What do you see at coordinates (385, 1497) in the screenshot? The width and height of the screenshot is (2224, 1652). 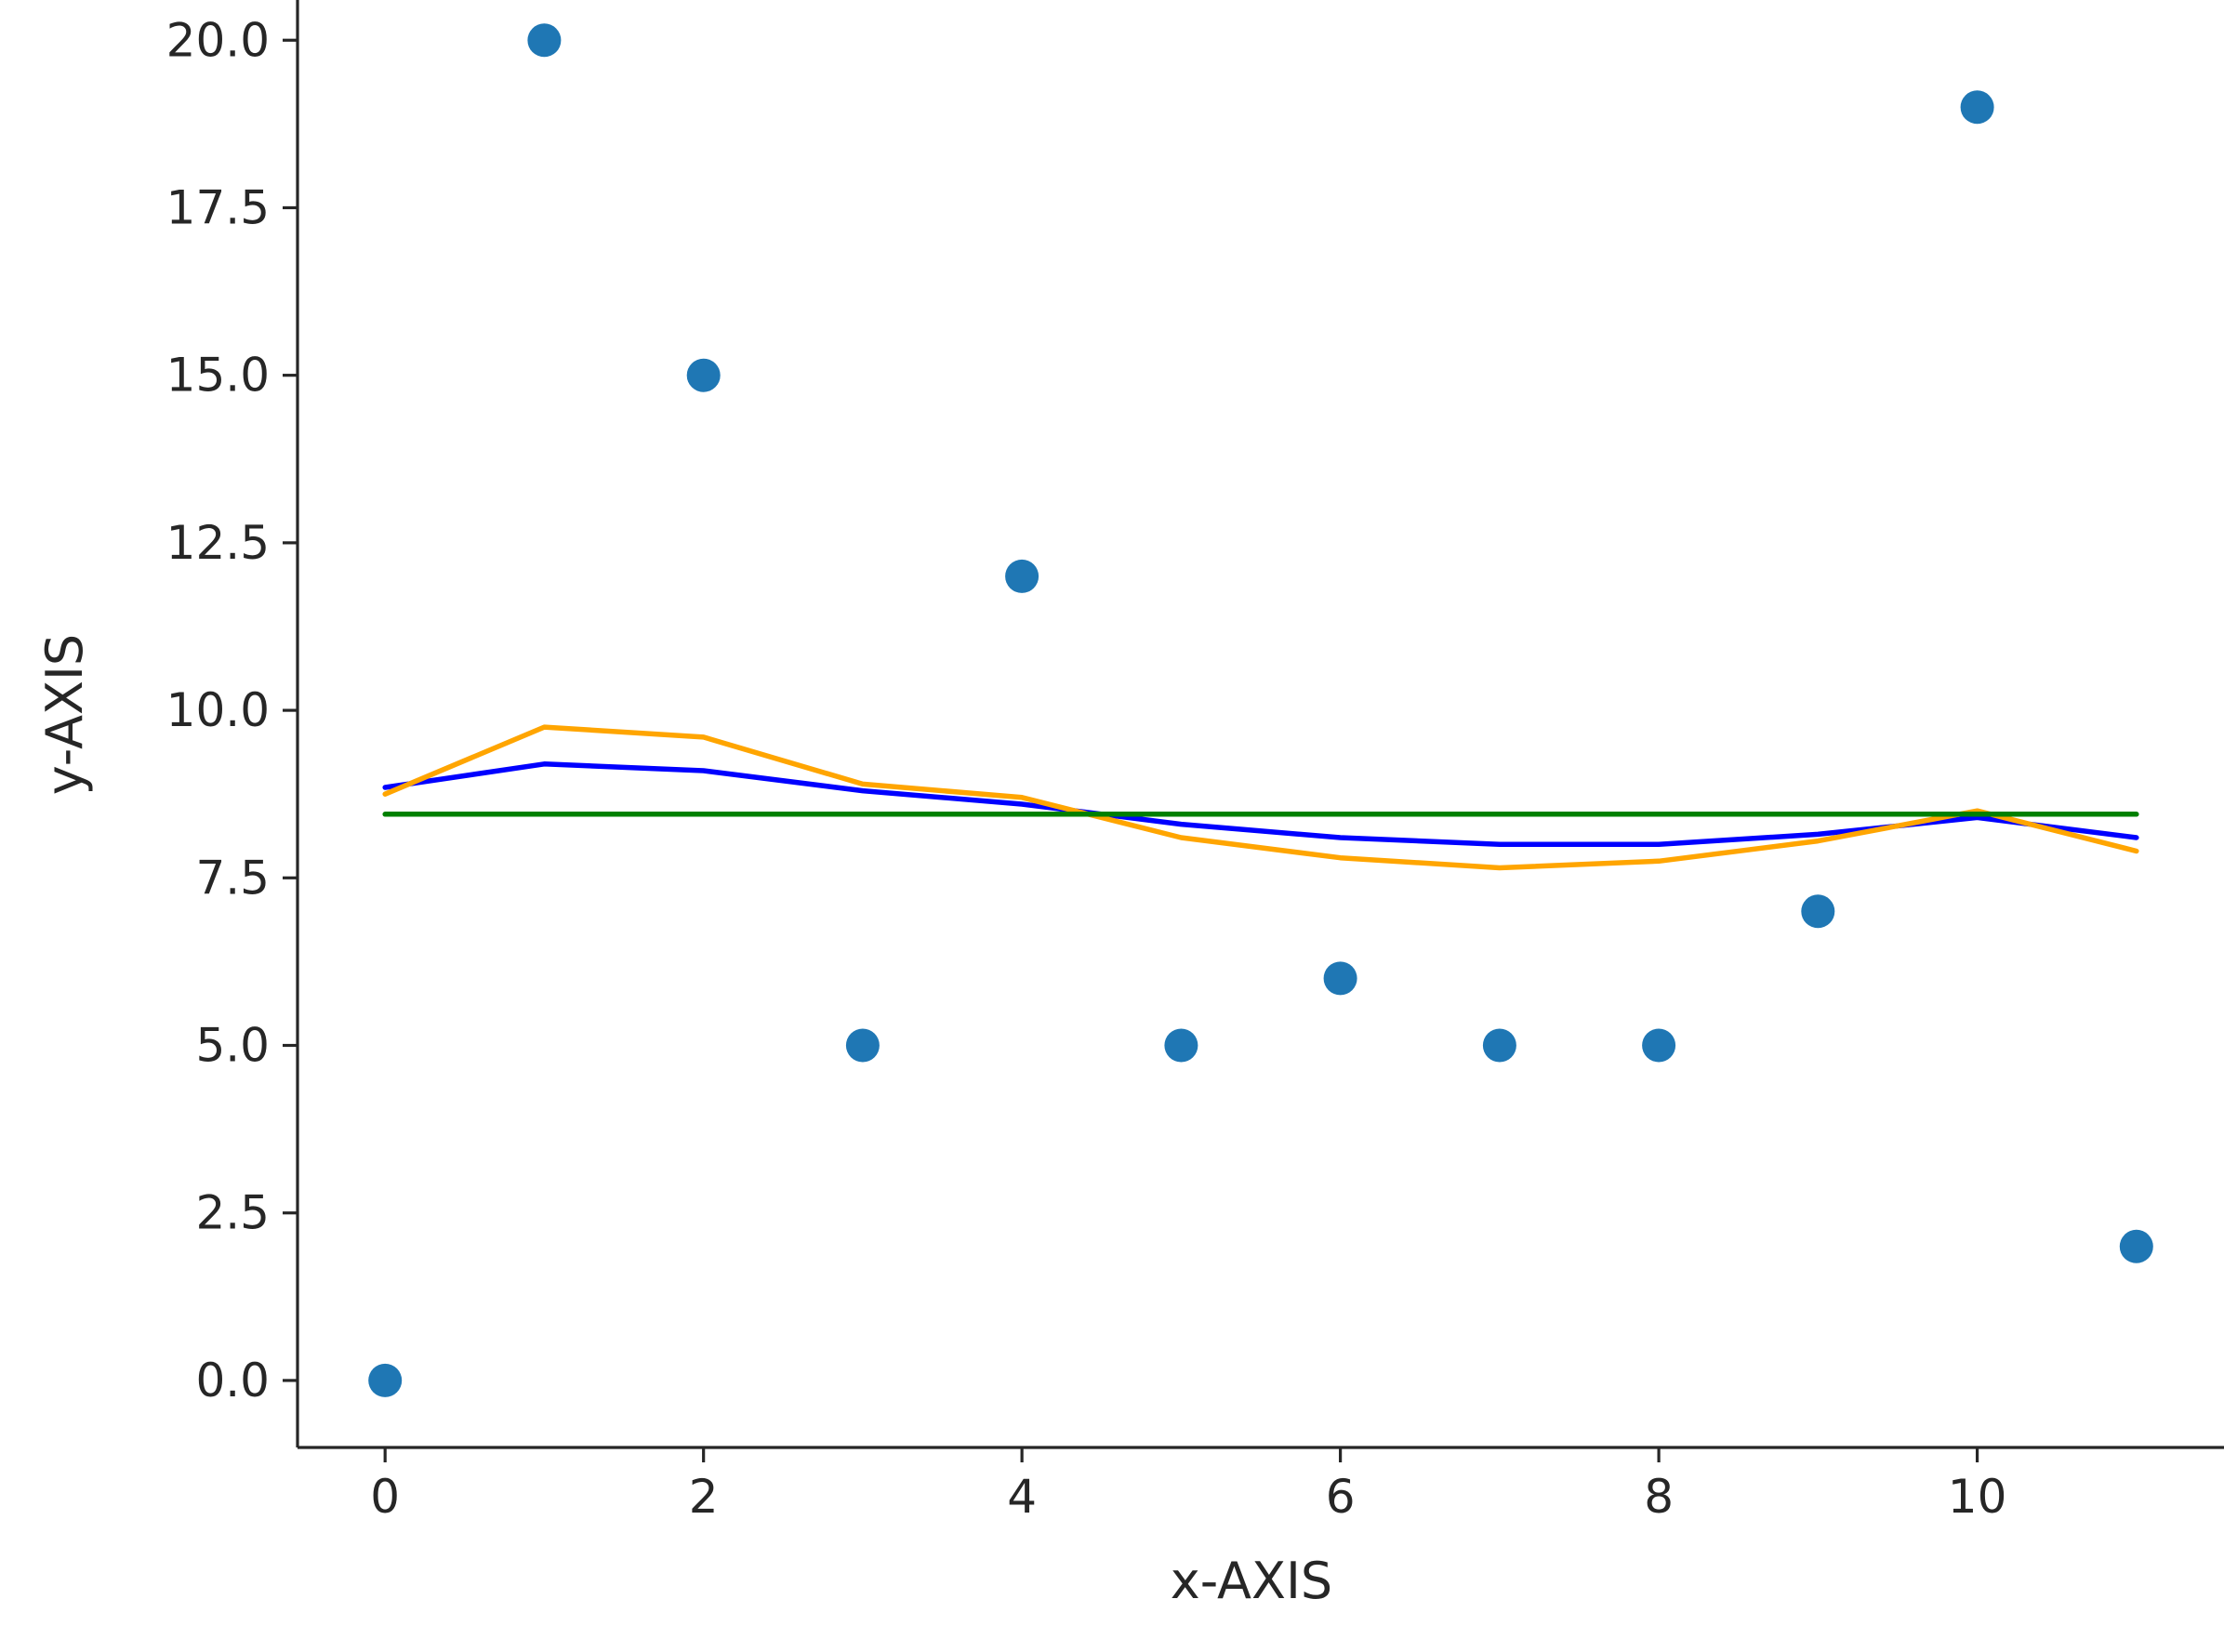 I see `x-tick-label: 0` at bounding box center [385, 1497].